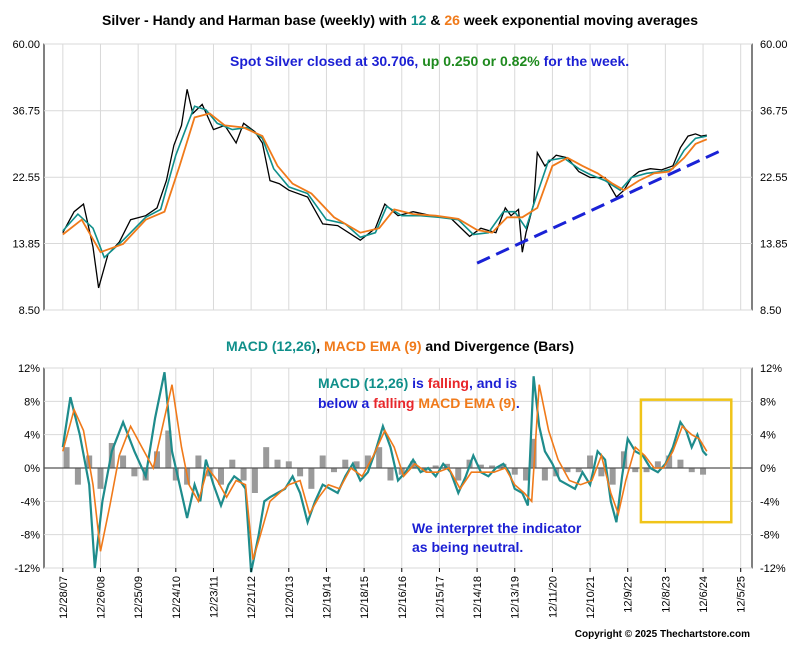 Image resolution: width=800 pixels, height=648 pixels. I want to click on macd-ytick-left: -8%, so click(30, 536).